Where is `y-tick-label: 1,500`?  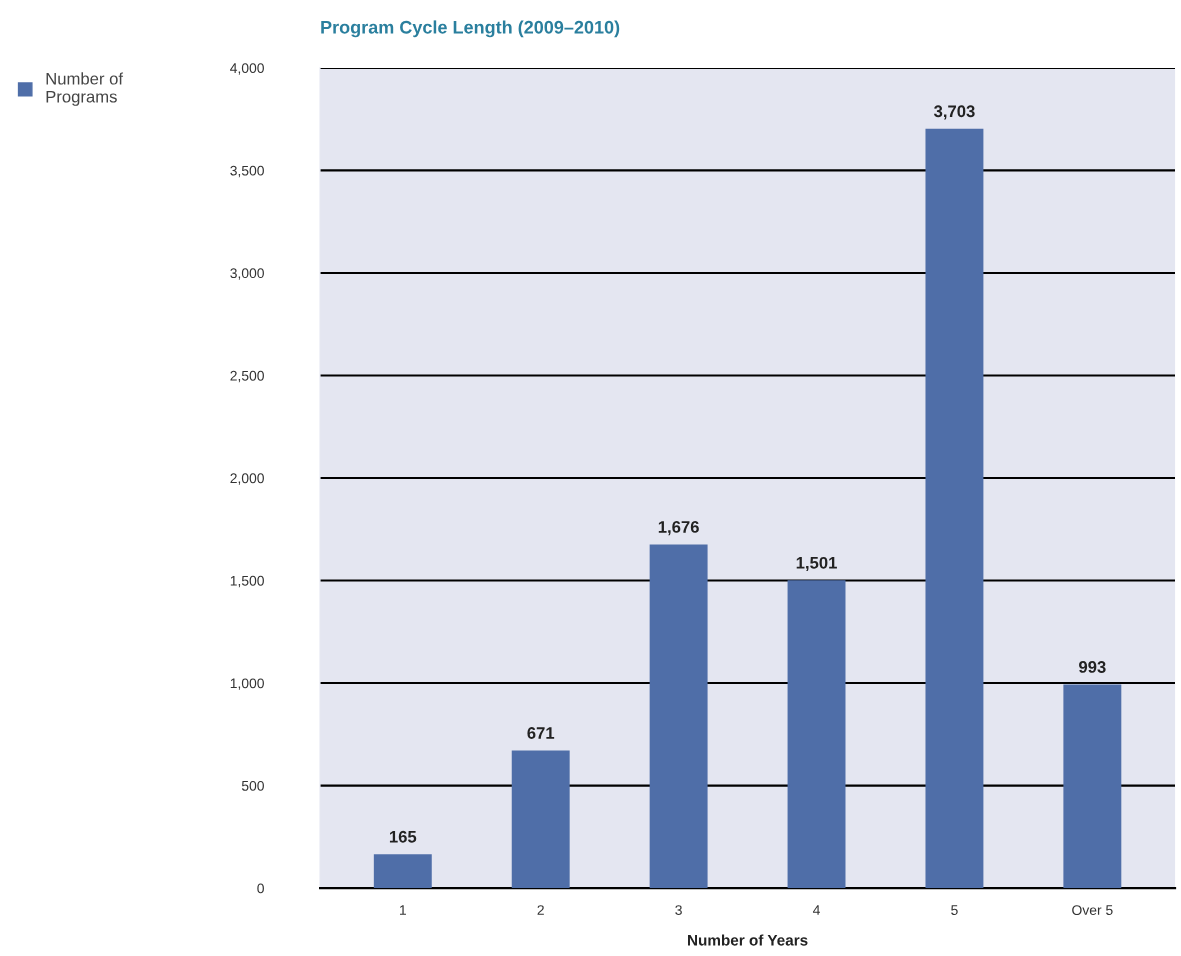 y-tick-label: 1,500 is located at coordinates (247, 581).